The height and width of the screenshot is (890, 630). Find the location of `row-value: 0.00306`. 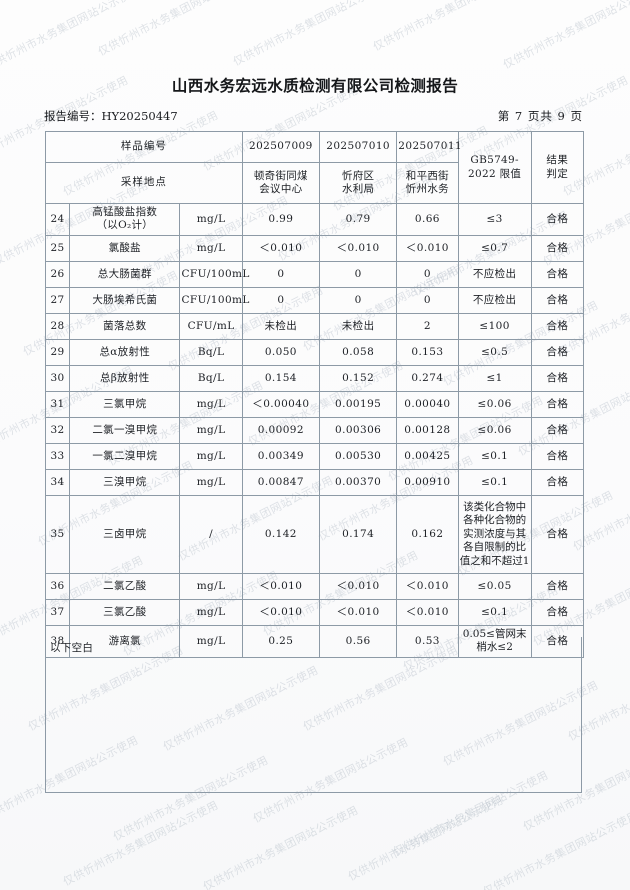

row-value: 0.00306 is located at coordinates (358, 430).